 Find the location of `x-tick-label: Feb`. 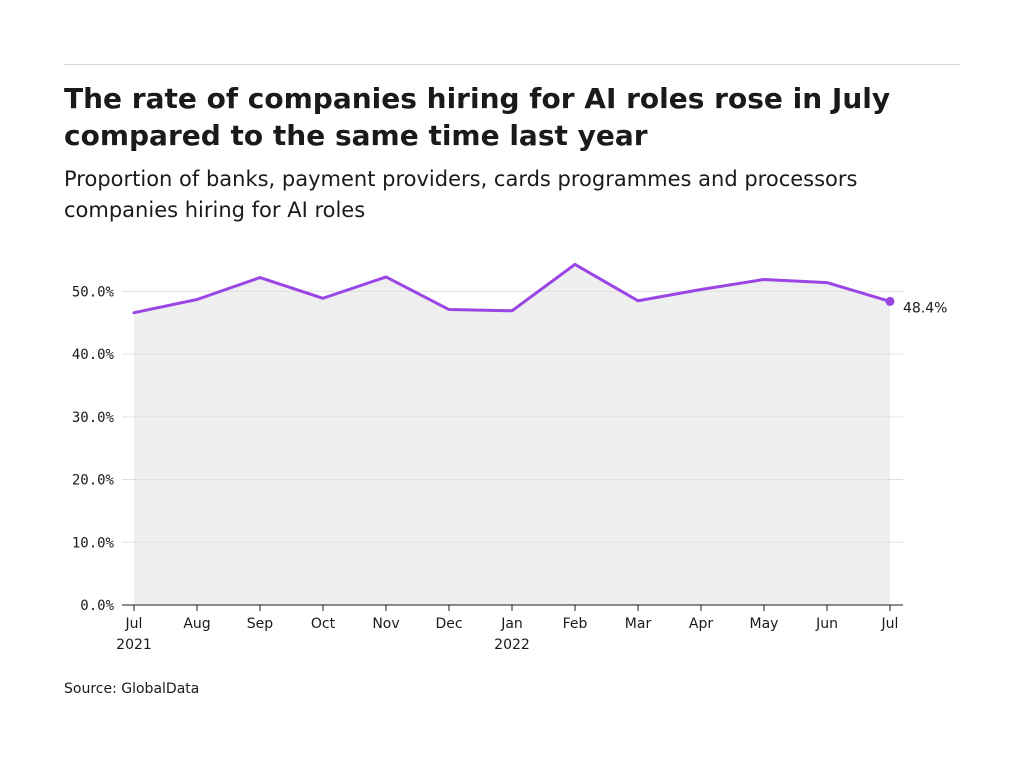

x-tick-label: Feb is located at coordinates (575, 624).